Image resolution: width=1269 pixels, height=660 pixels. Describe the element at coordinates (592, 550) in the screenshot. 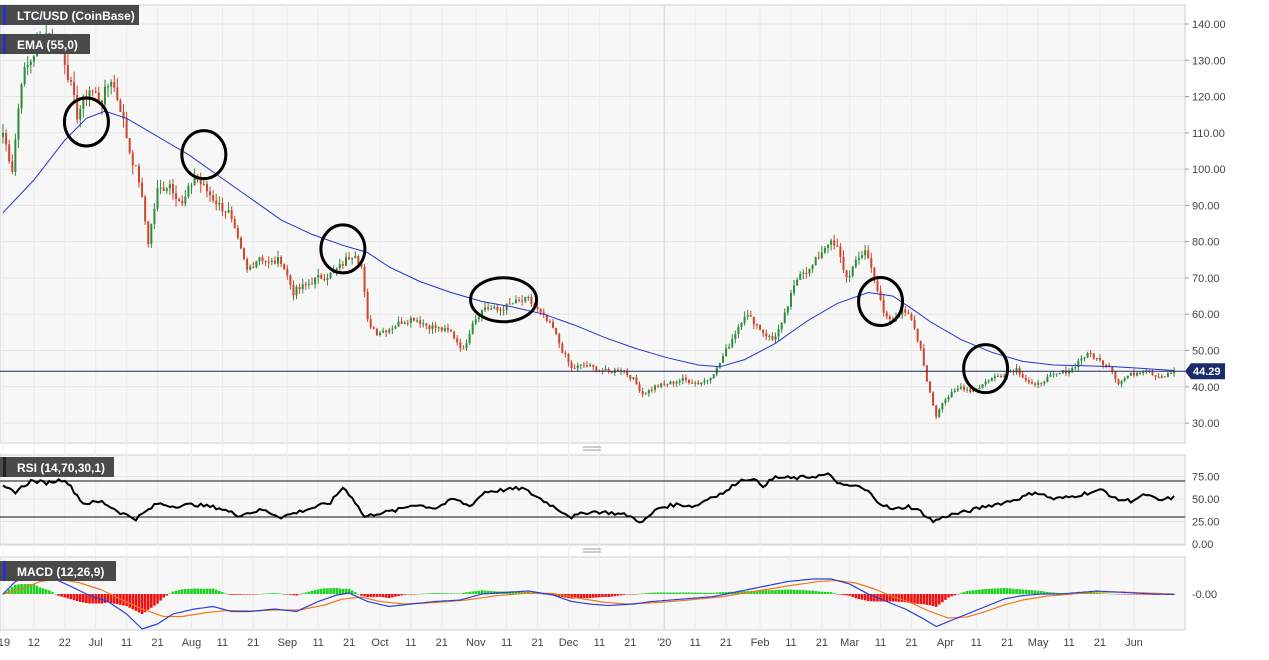

I see `macd-pane-resize-handle` at that location.